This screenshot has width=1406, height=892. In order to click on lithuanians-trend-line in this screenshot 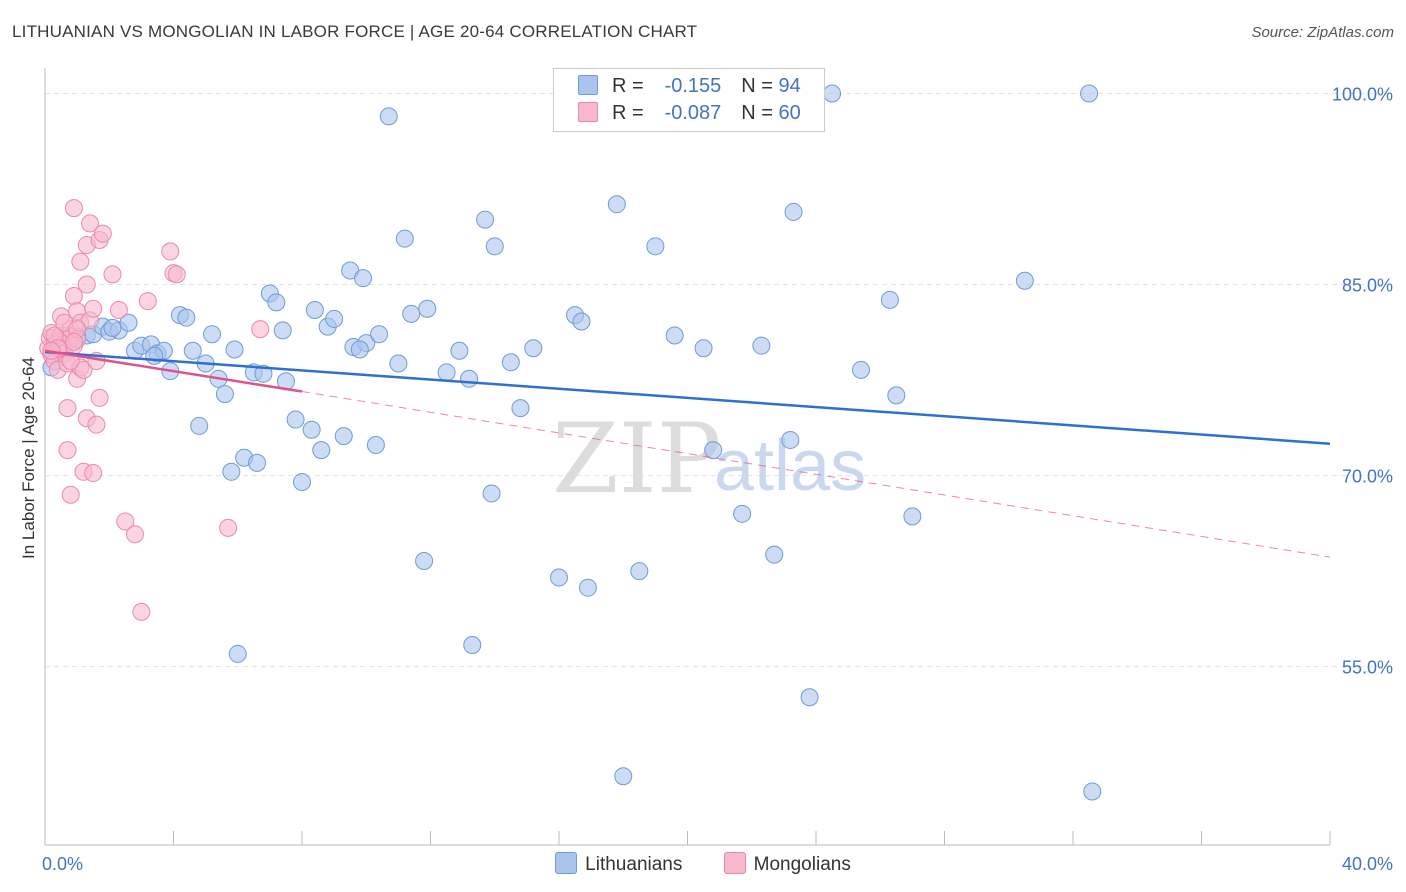, I will do `click(687, 398)`.